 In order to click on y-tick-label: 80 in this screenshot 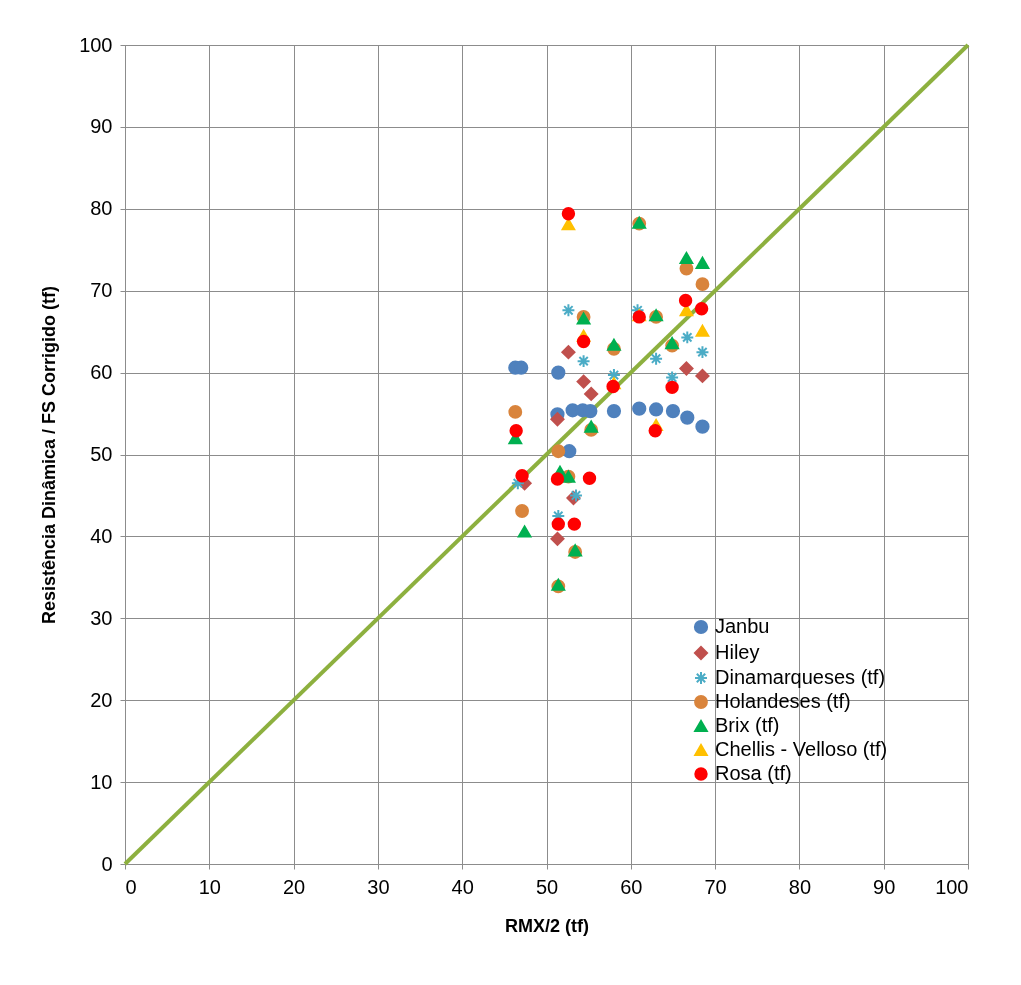, I will do `click(101, 208)`.